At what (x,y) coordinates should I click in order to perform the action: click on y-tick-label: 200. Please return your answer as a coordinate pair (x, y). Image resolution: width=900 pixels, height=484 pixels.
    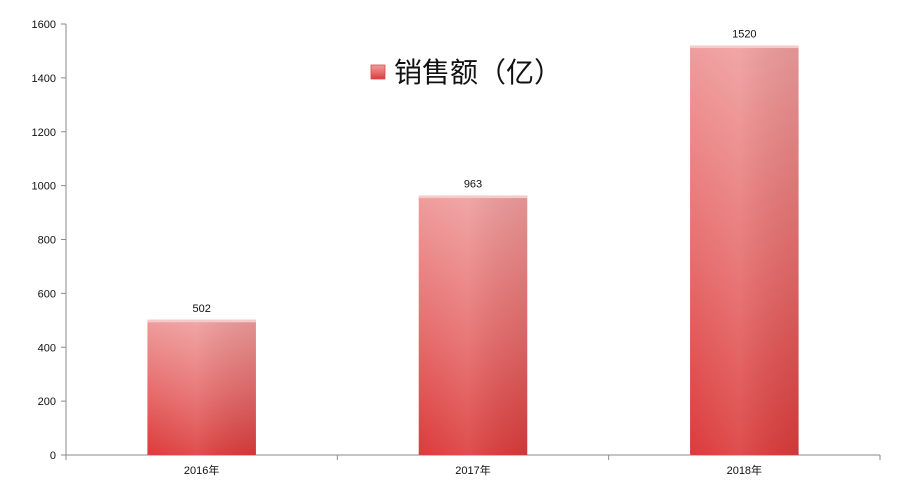
    Looking at the image, I should click on (47, 402).